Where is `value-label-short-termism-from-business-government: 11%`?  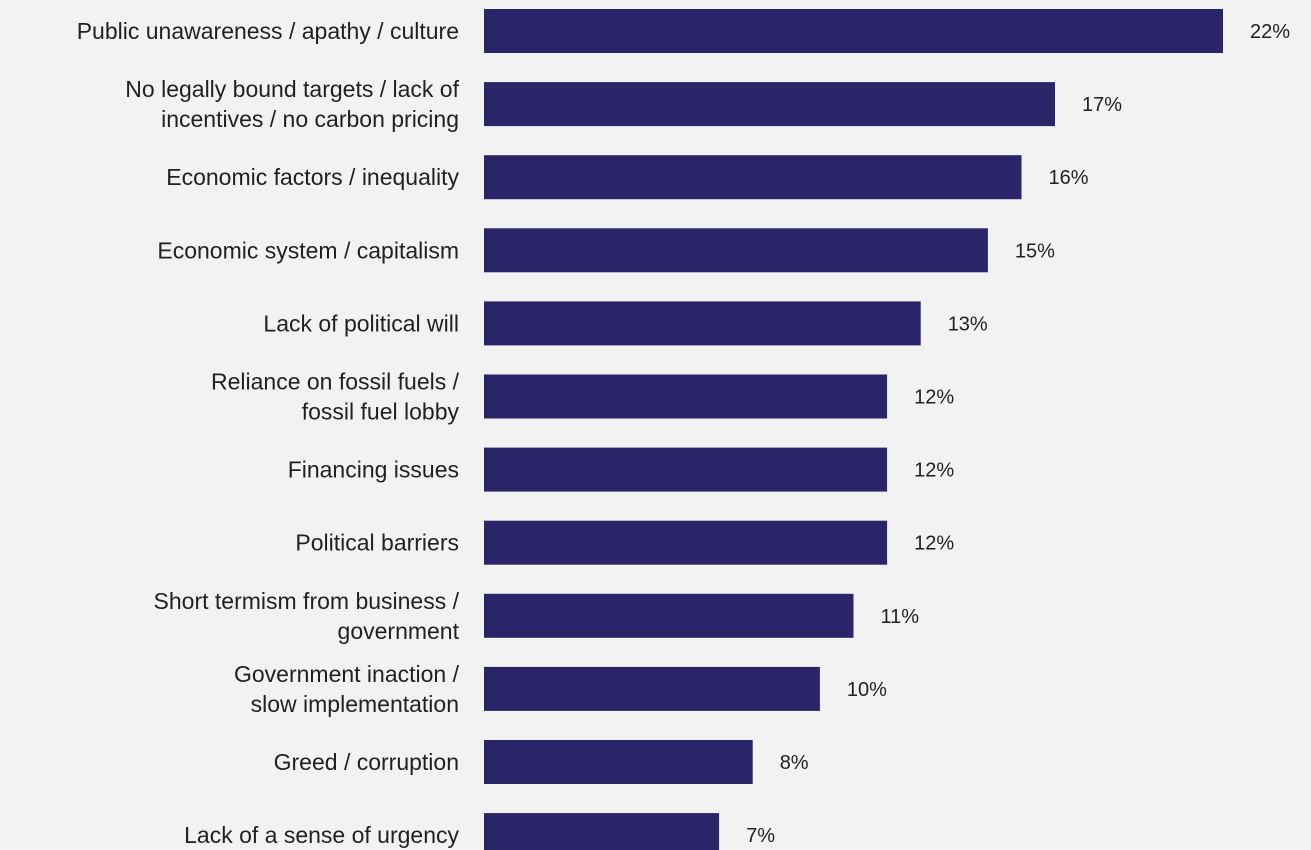 value-label-short-termism-from-business-government: 11% is located at coordinates (900, 617).